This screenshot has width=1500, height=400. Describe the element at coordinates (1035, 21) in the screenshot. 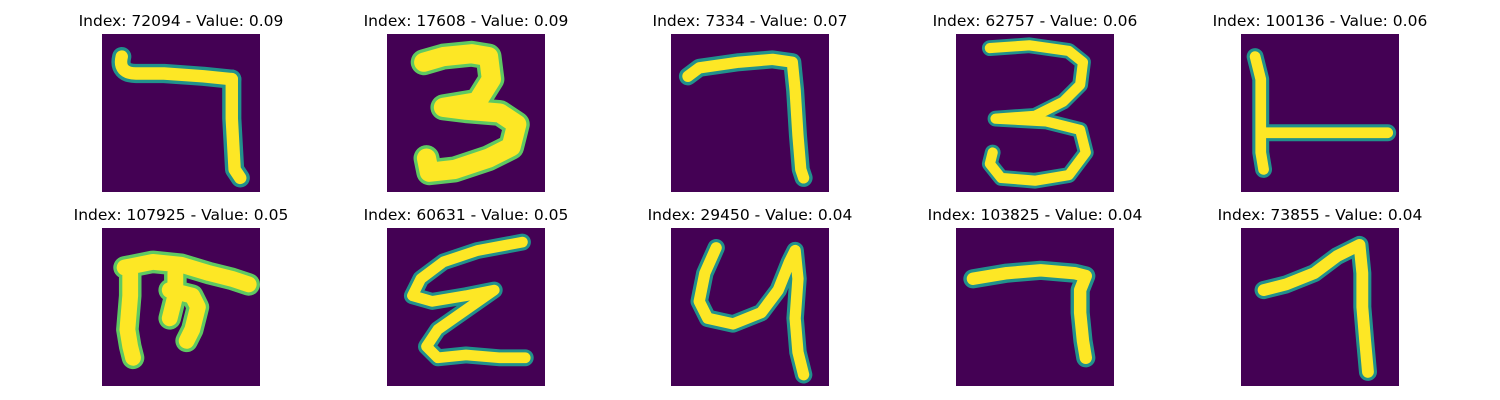

I see `panel-title: Index: 62757 - Value: 0.06` at that location.